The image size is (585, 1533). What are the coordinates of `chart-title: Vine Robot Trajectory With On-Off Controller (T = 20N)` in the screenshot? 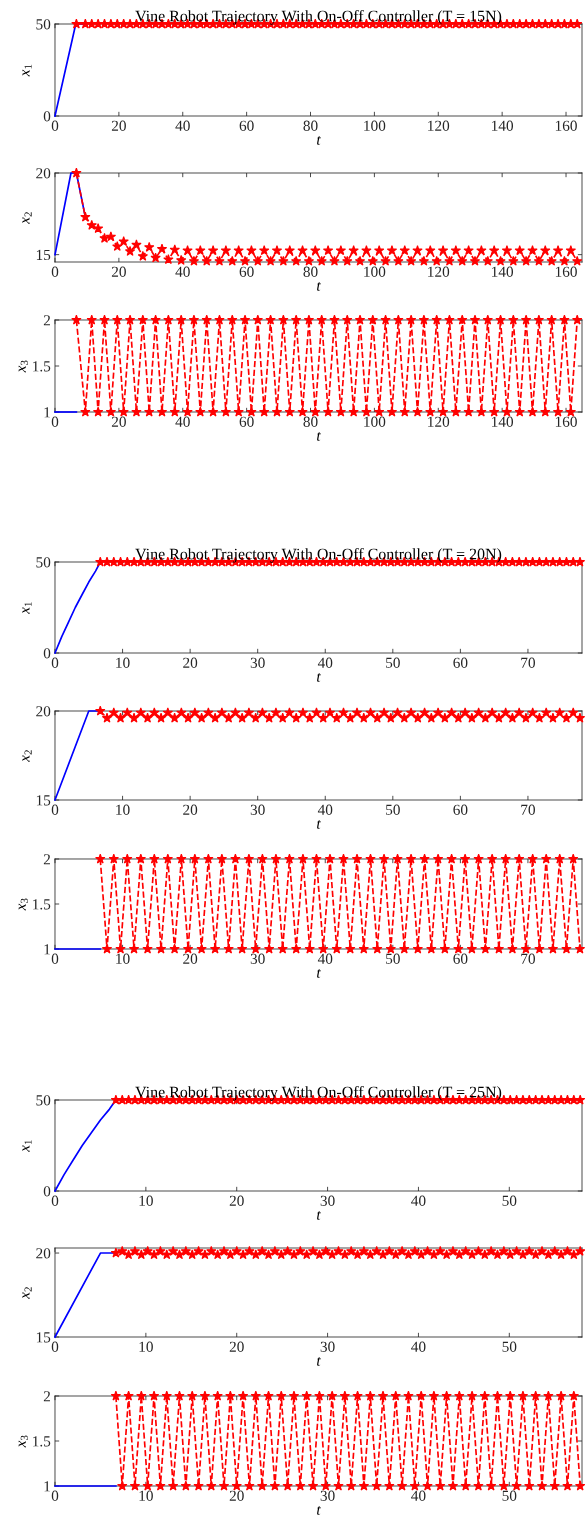 It's located at (318, 555).